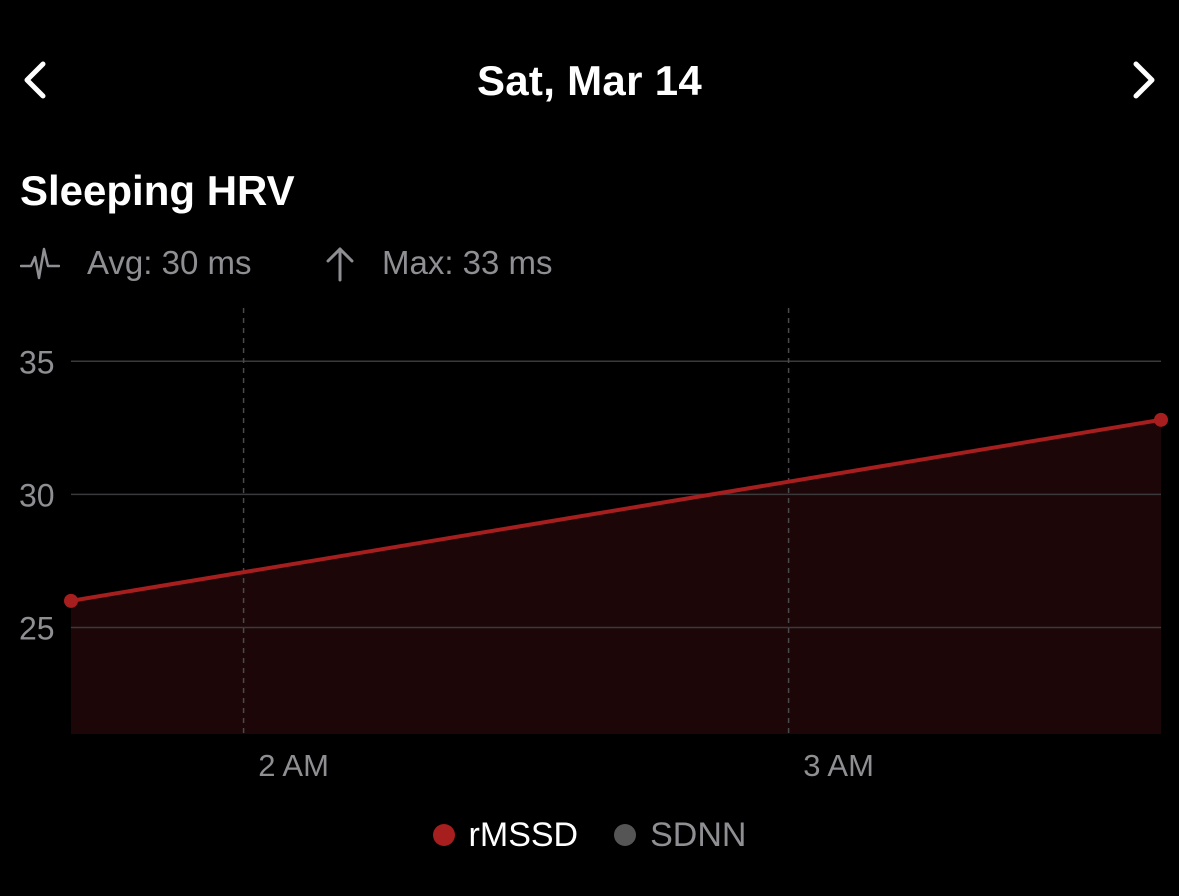 The width and height of the screenshot is (1179, 896). Describe the element at coordinates (589, 835) in the screenshot. I see `chart-legend: rMSSD SDNN` at that location.